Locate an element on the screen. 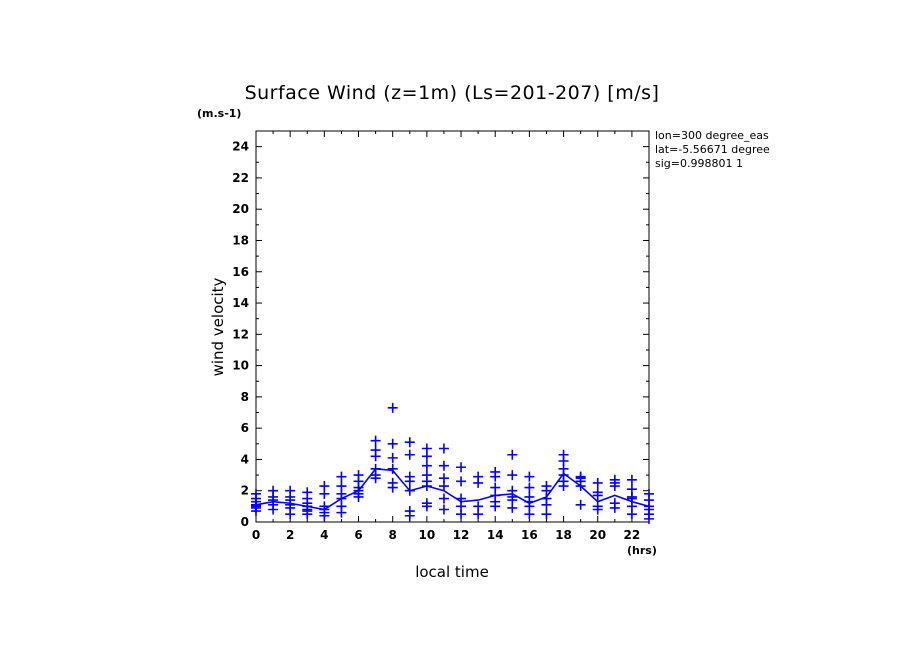  y-tick-label: 6 is located at coordinates (245, 428).